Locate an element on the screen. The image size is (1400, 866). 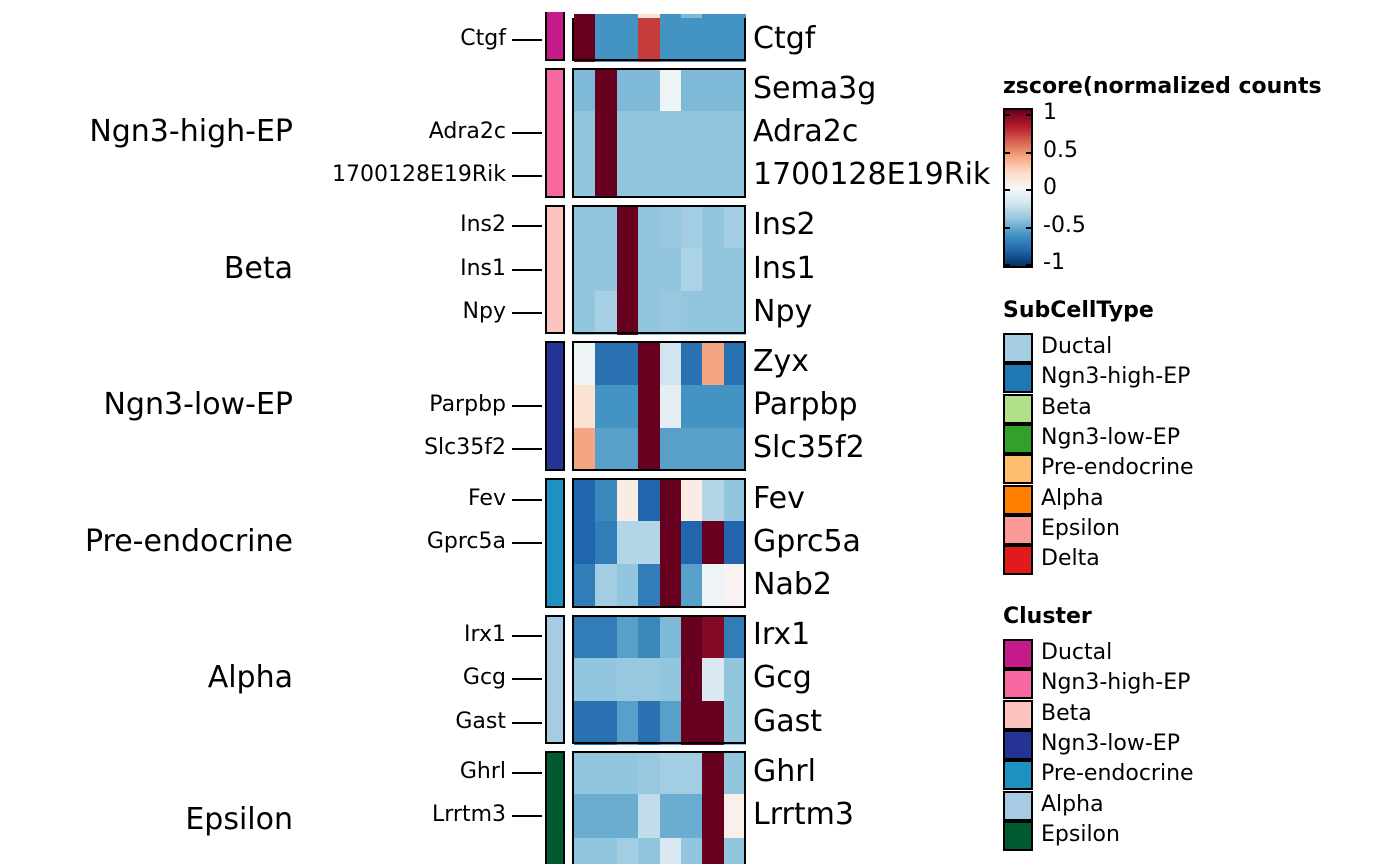
row-label-right: Sema3g is located at coordinates (815, 88).